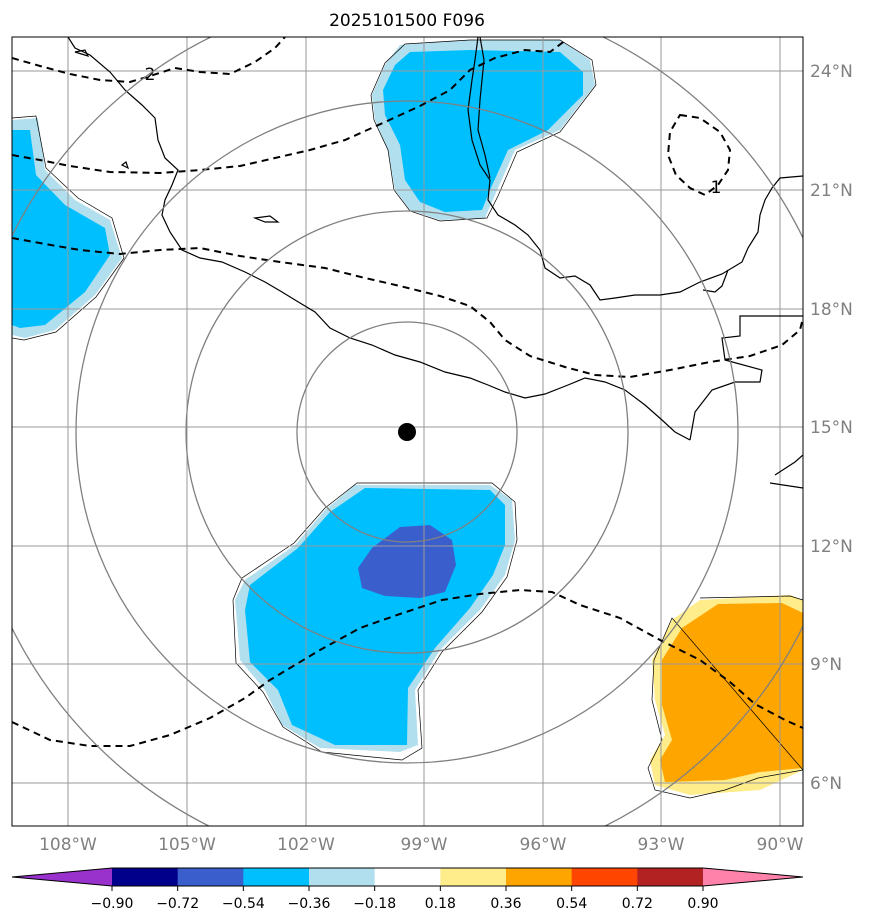 Image resolution: width=873 pixels, height=924 pixels. What do you see at coordinates (177, 904) in the screenshot?
I see `colorbar-tick-label: −0.72` at bounding box center [177, 904].